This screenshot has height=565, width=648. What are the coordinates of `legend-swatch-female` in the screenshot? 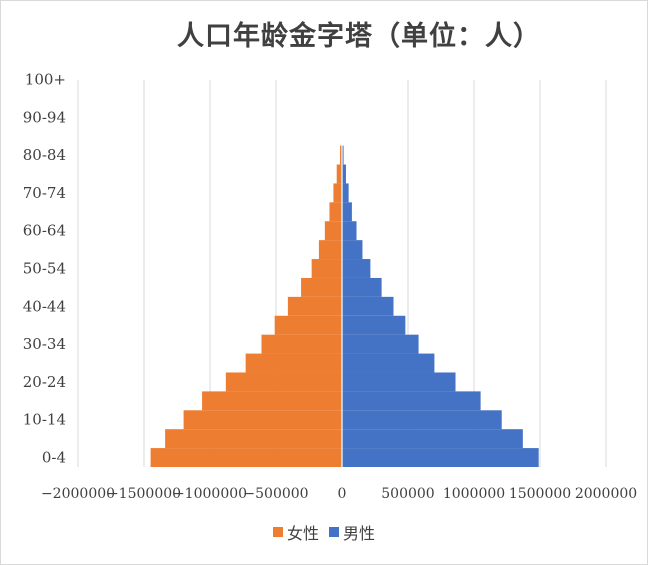 It's located at (277, 532).